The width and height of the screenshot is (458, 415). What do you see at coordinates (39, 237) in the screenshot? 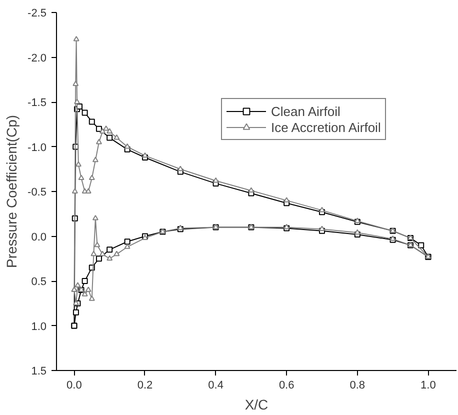
I see `y-tick-label: 0.0` at bounding box center [39, 237].